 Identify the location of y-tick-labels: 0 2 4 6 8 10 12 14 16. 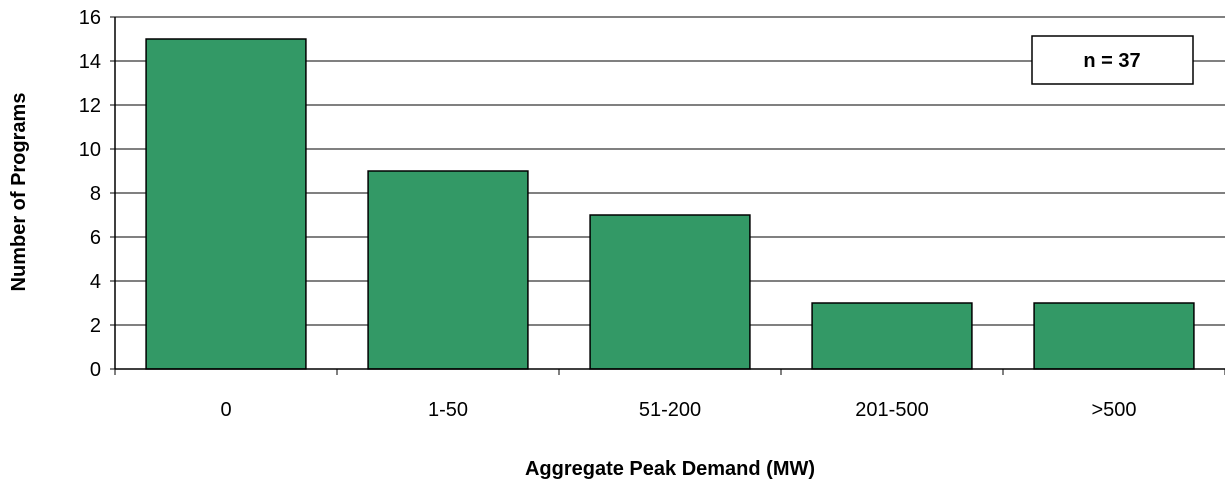
(90, 194).